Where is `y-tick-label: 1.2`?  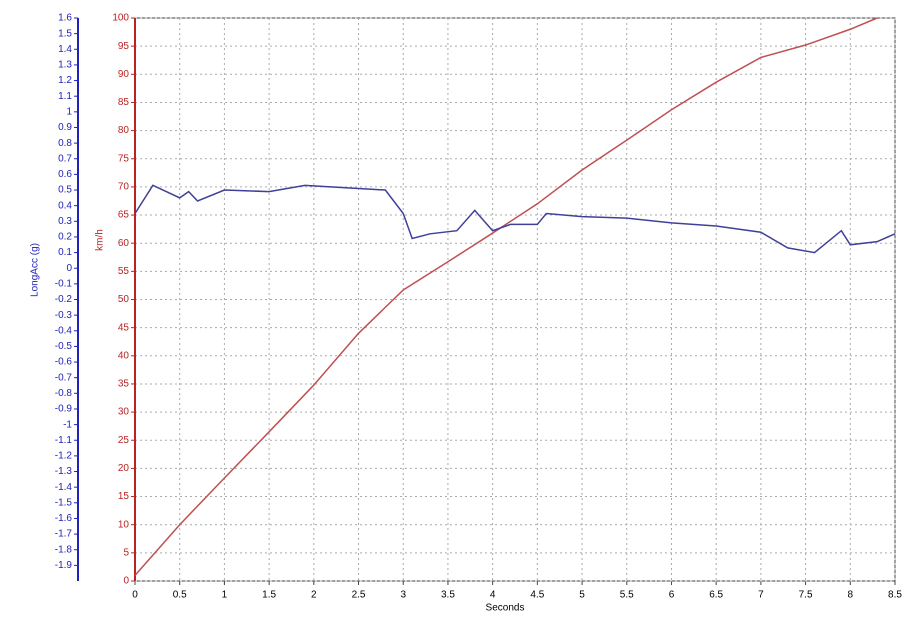
y-tick-label: 1.2 is located at coordinates (65, 80).